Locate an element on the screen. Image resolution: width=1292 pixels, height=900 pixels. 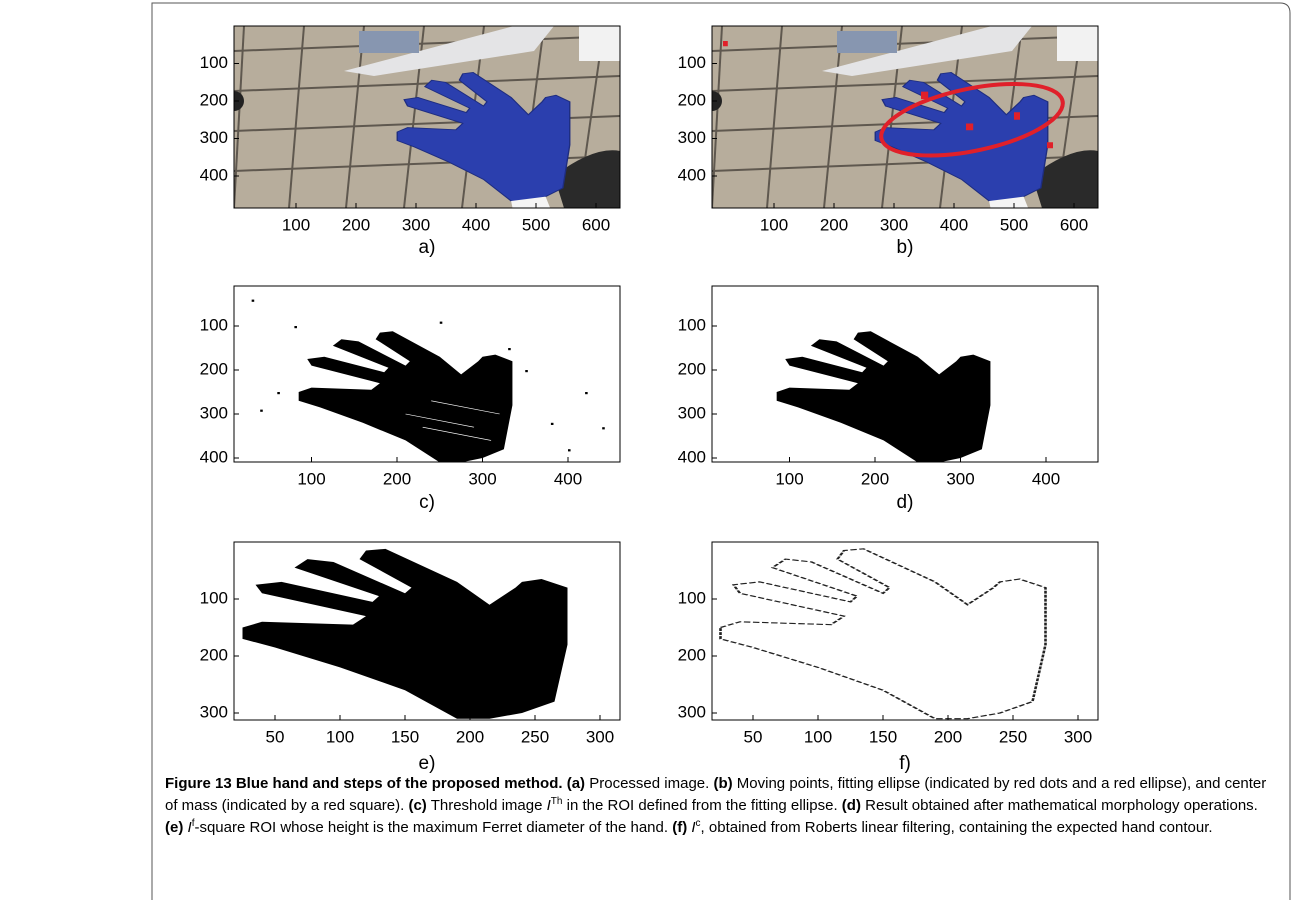
panel-label: b) is located at coordinates (905, 247).